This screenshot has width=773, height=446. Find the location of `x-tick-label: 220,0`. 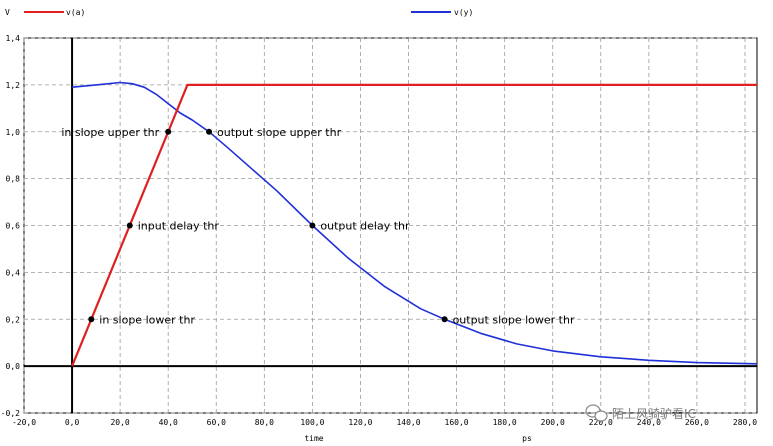

x-tick-label: 220,0 is located at coordinates (601, 422).